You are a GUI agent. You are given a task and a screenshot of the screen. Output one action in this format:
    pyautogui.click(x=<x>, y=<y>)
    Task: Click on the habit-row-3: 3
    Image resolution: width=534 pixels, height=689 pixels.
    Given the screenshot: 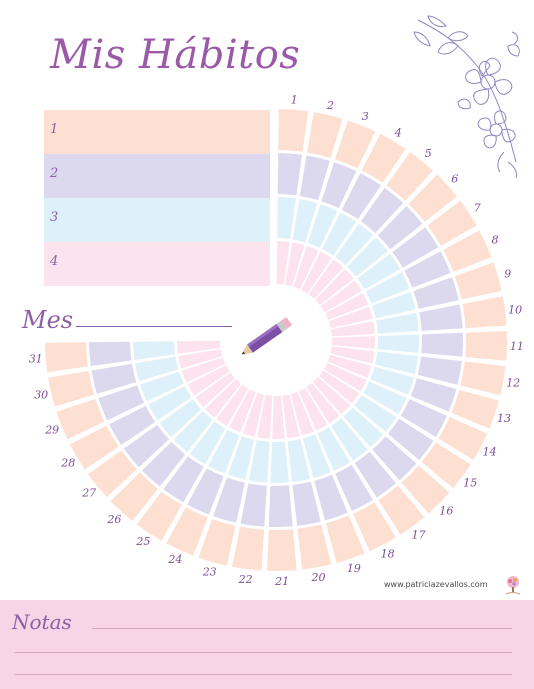 What is the action you would take?
    pyautogui.click(x=157, y=220)
    